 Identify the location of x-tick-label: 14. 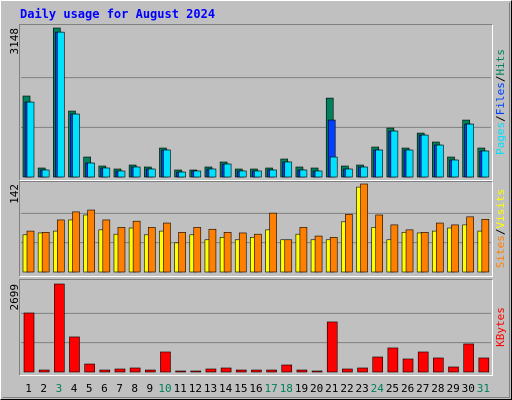
(226, 388).